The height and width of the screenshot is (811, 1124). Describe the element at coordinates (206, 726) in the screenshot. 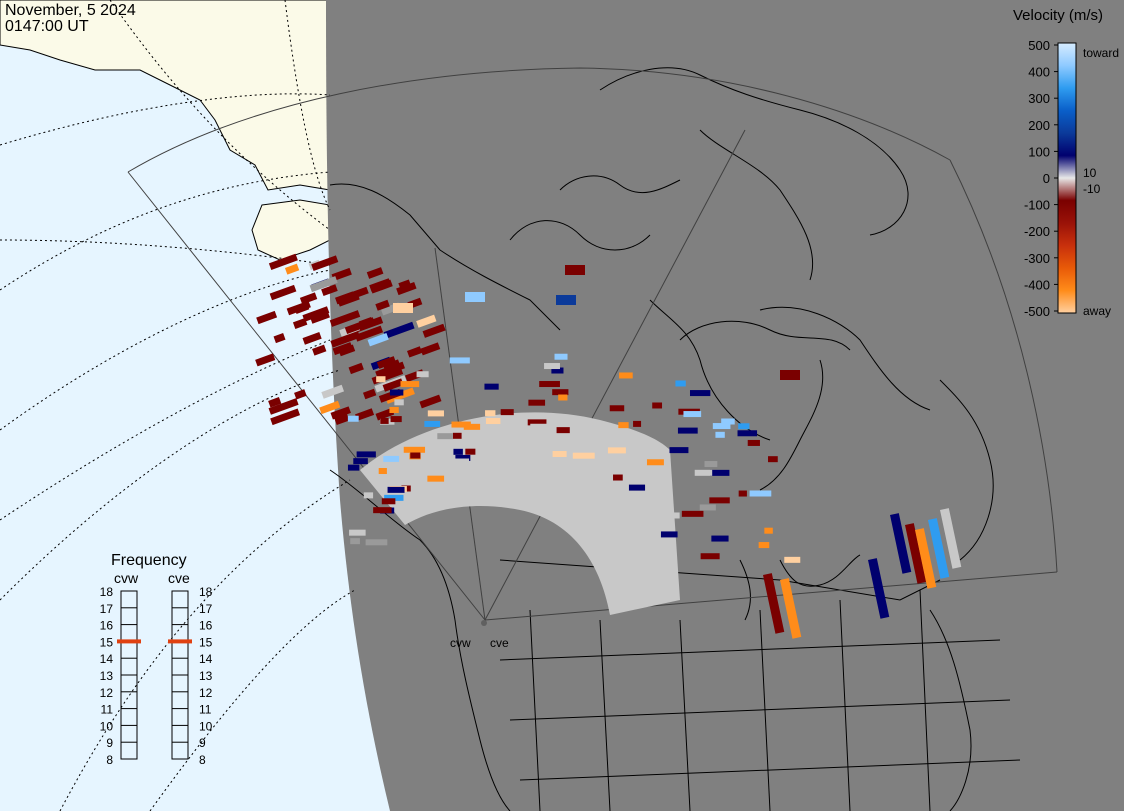

I see `frequency-scale-label: 10` at that location.